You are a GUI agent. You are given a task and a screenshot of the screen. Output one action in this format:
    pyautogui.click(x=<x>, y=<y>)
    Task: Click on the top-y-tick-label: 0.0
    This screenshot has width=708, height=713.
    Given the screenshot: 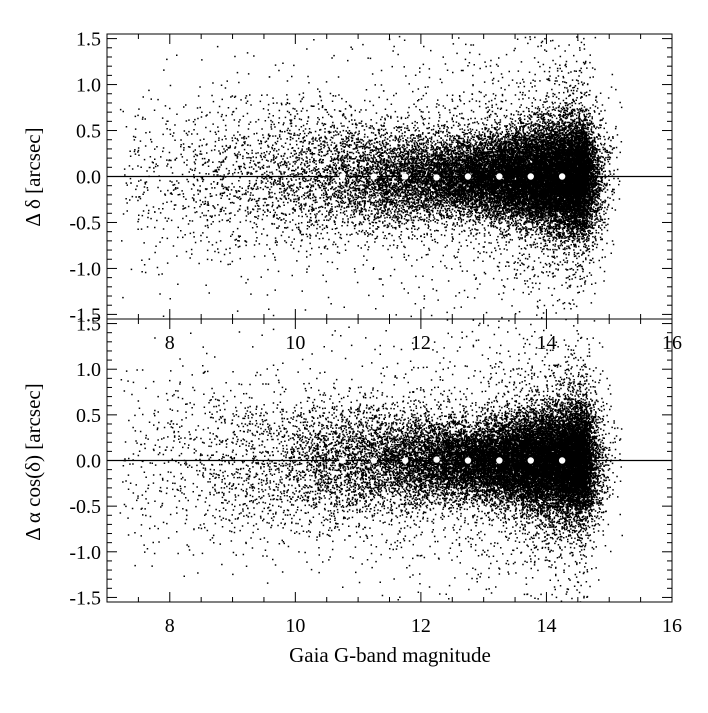 What is the action you would take?
    pyautogui.click(x=88, y=178)
    